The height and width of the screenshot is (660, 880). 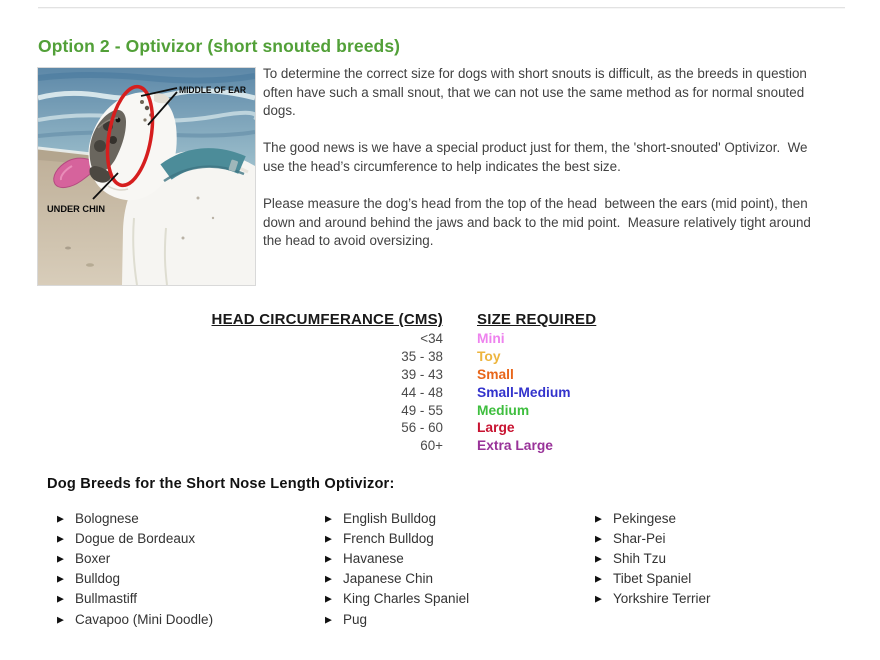 I want to click on dog-tongue, so click(x=76, y=173).